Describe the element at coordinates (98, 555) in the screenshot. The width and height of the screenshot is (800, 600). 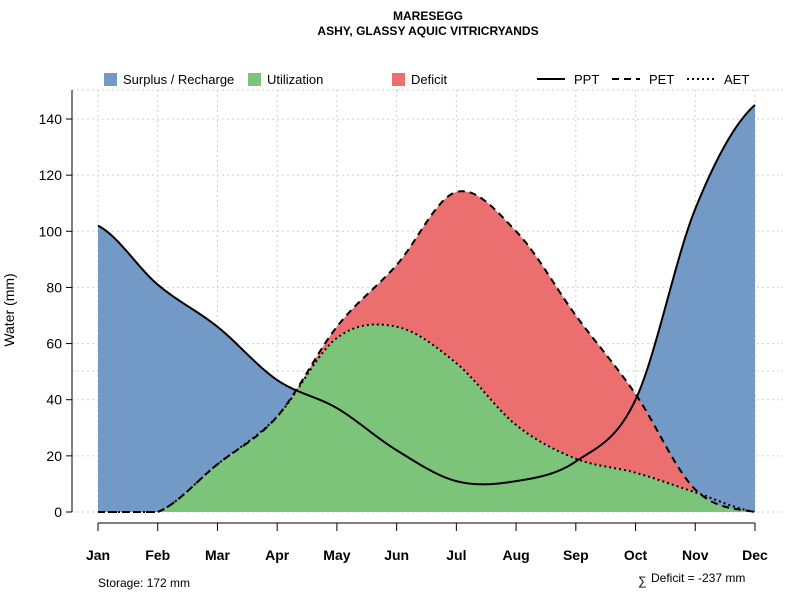
I see `x-tick-label: Jan` at that location.